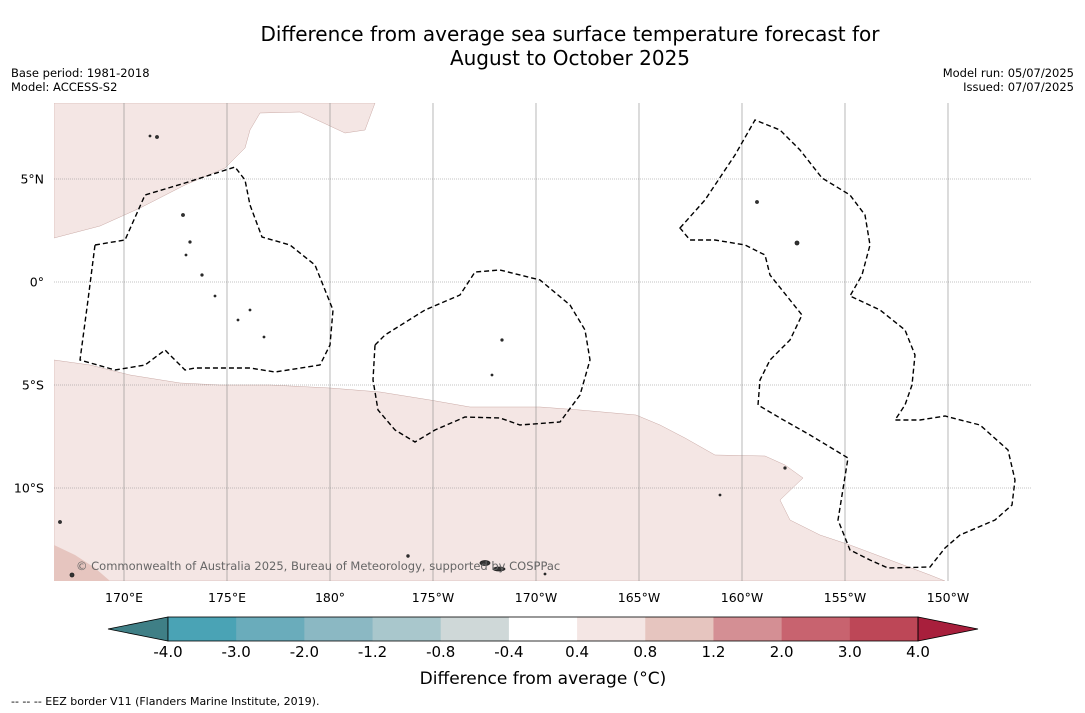 Image resolution: width=1085 pixels, height=713 pixels. What do you see at coordinates (639, 597) in the screenshot?
I see `lon-label: 165°W` at bounding box center [639, 597].